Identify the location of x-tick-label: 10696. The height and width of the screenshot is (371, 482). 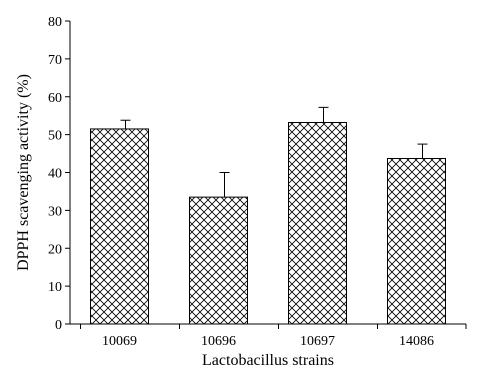
(218, 341).